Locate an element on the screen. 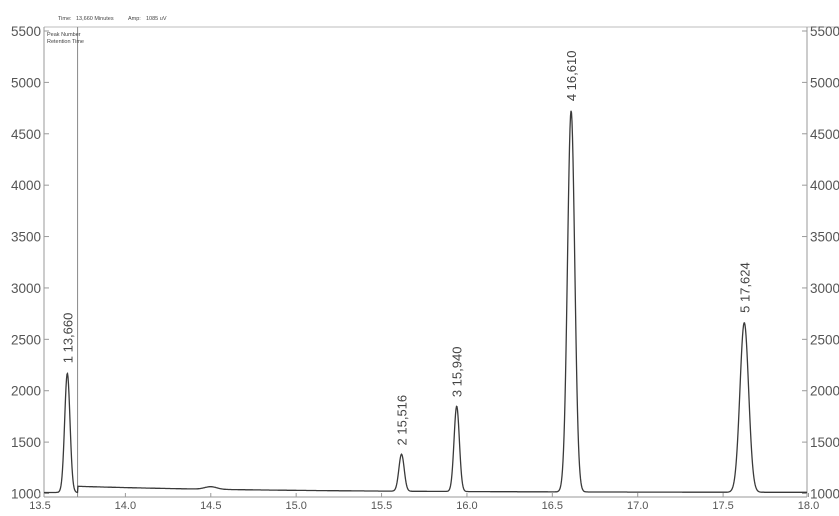 This screenshot has width=839, height=516. y-tick-right-label: 3500 is located at coordinates (824, 237).